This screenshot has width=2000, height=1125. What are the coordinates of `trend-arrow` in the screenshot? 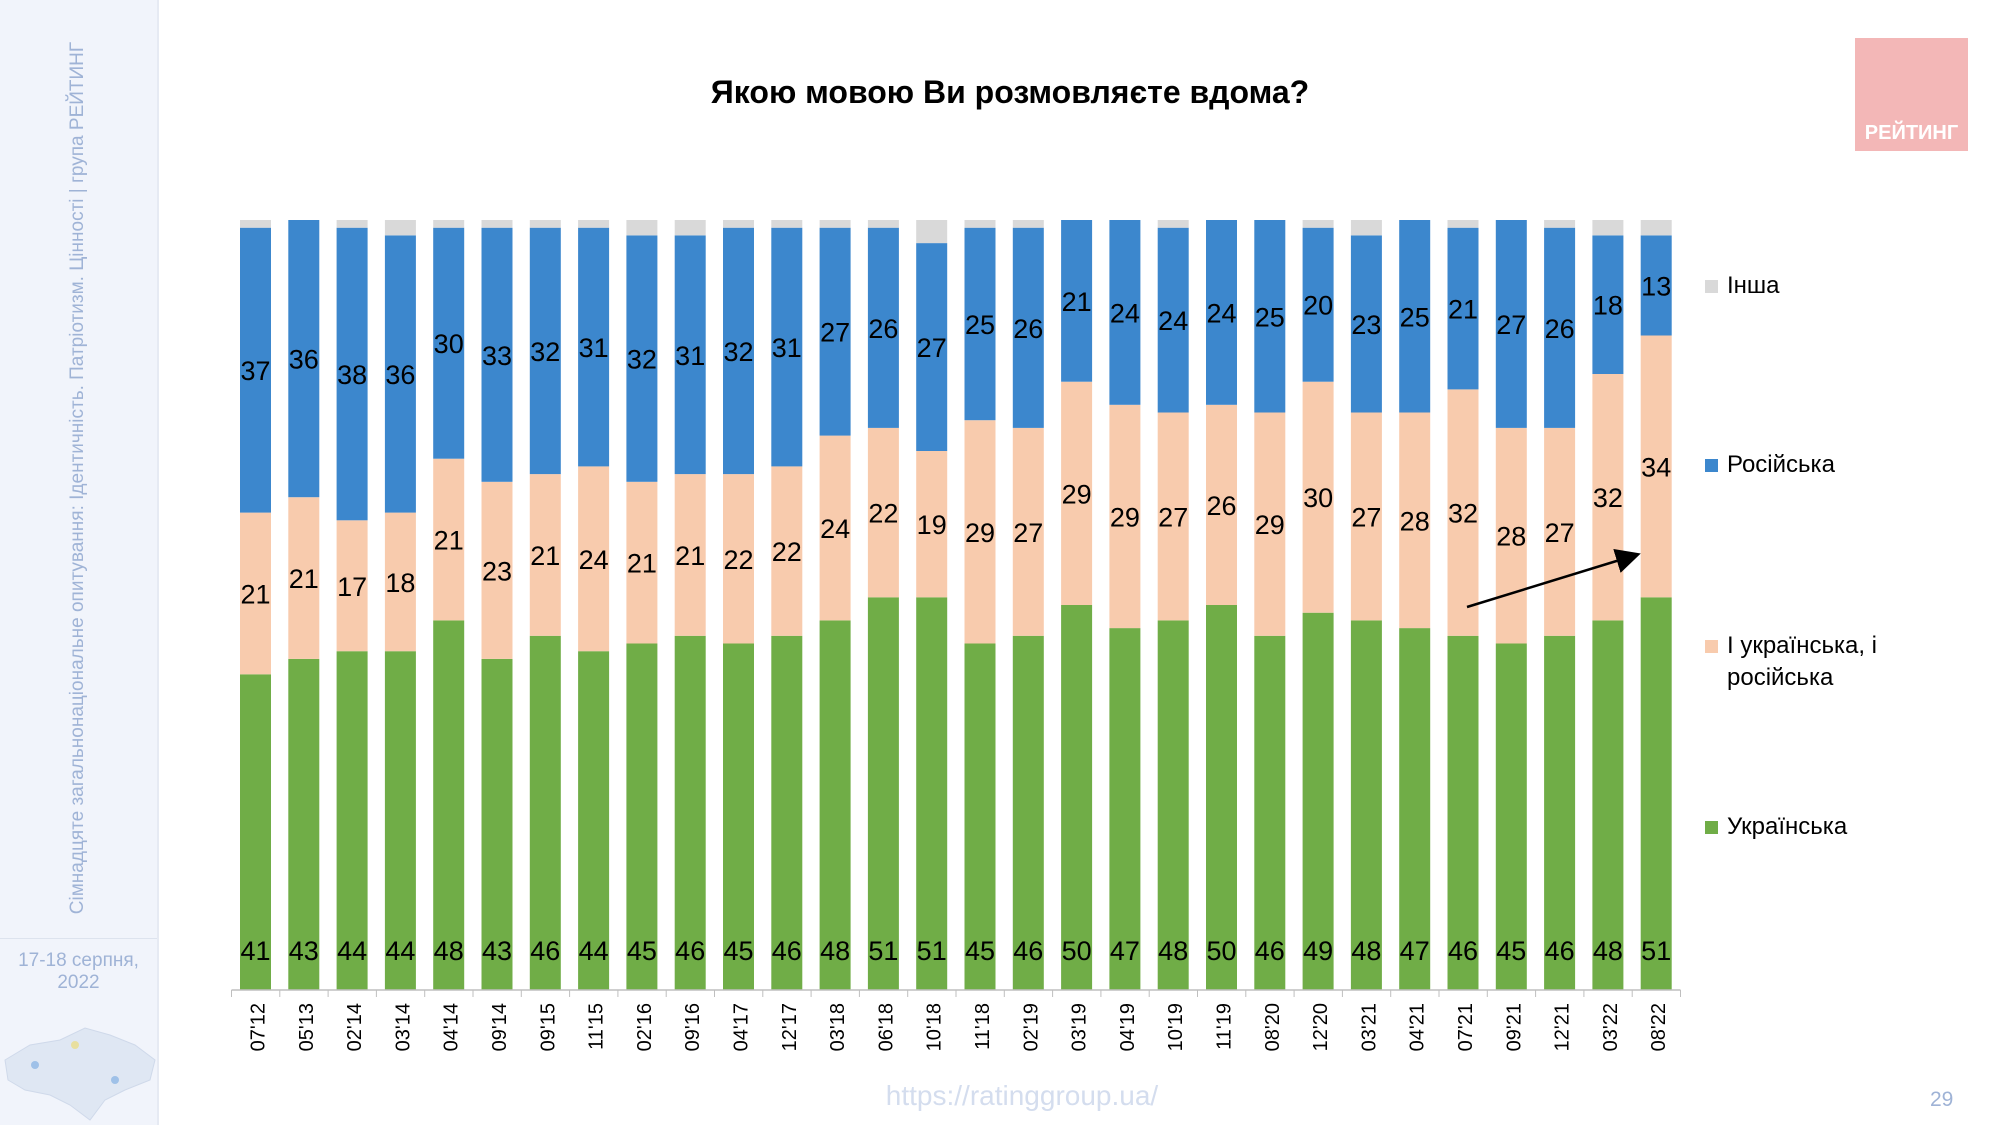 It's located at (1553, 578).